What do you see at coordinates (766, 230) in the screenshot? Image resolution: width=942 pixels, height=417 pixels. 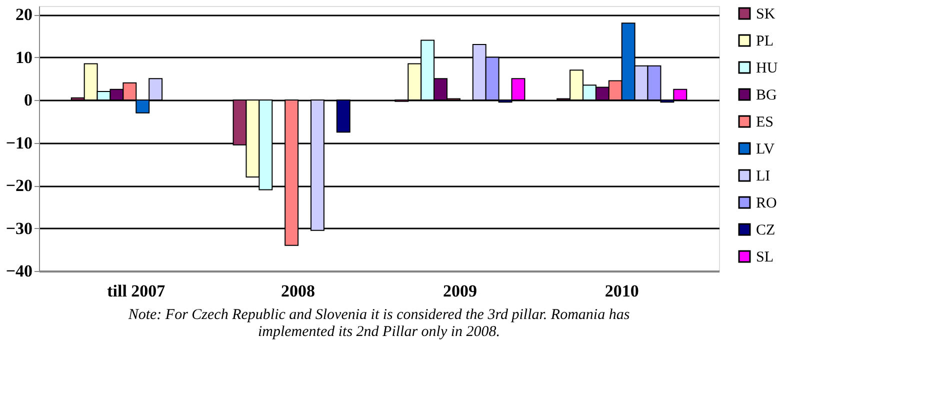 I see `legend-label: CZ` at bounding box center [766, 230].